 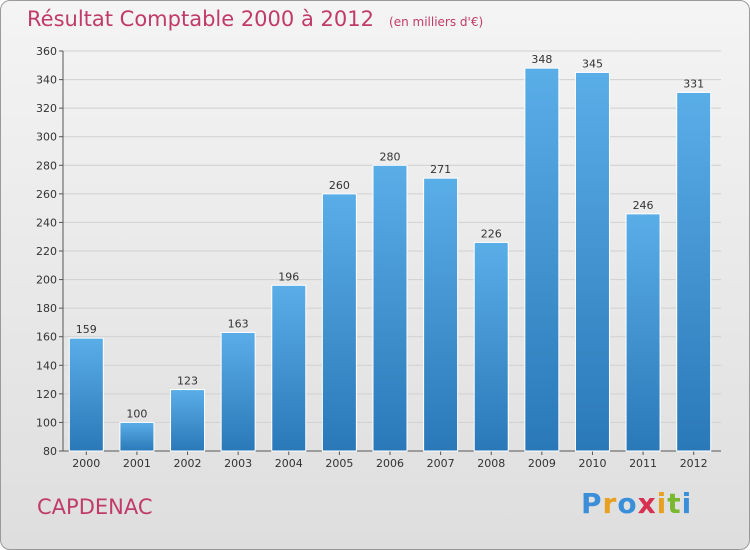 I want to click on data-label: 260, so click(x=339, y=185).